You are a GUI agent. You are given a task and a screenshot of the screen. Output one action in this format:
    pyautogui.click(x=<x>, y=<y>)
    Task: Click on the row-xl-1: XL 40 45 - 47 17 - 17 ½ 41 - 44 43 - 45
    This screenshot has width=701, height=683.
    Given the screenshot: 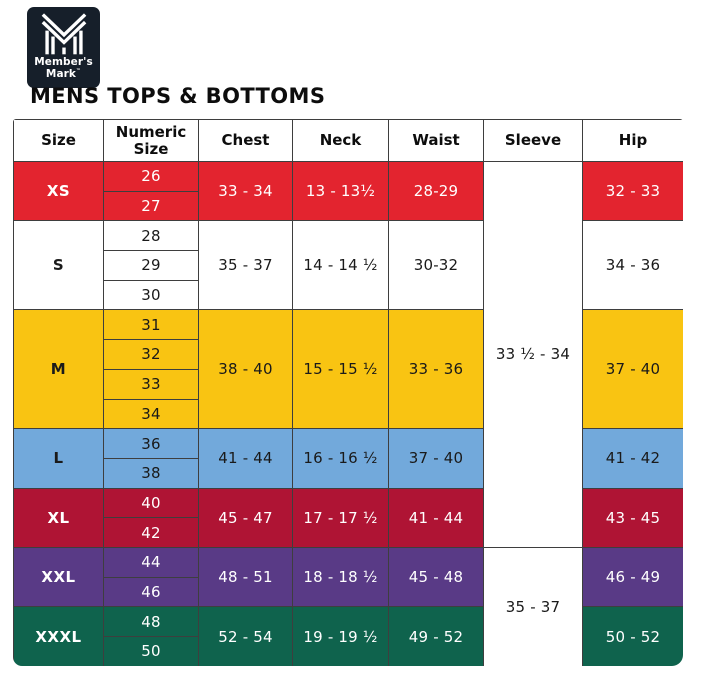 What is the action you would take?
    pyautogui.click(x=348, y=517)
    